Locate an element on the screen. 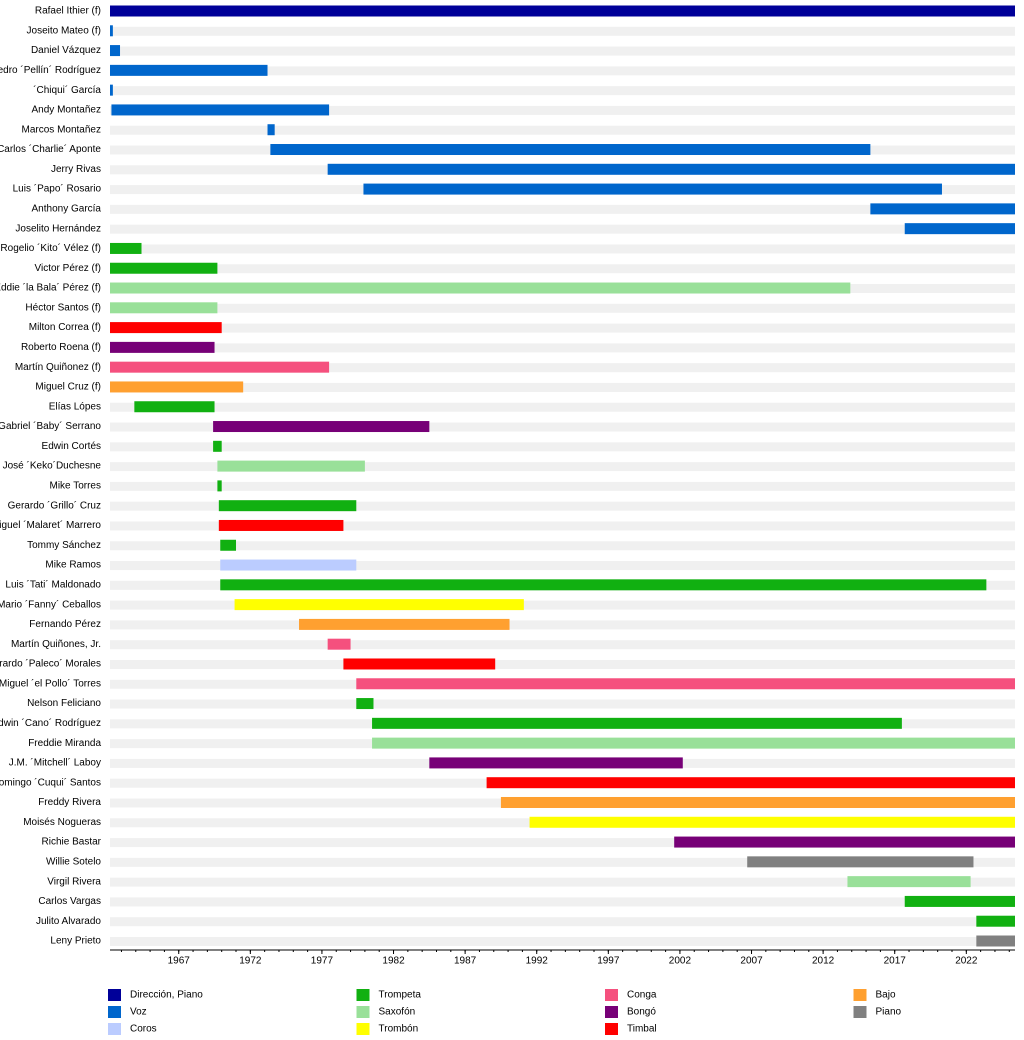 This screenshot has width=1024, height=1040. member-label: Fernando Pérez is located at coordinates (65, 624).